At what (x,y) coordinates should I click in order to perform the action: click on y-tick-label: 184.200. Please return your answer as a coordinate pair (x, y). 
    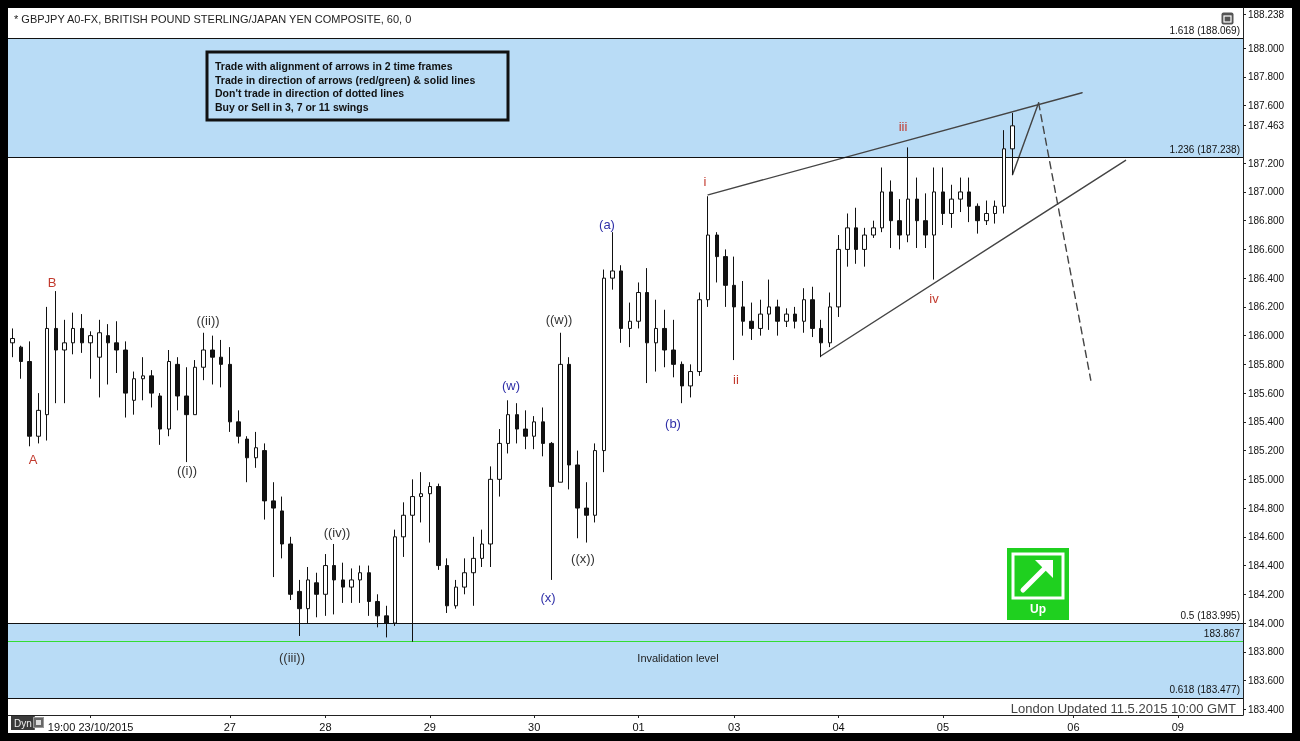
    Looking at the image, I should click on (1266, 594).